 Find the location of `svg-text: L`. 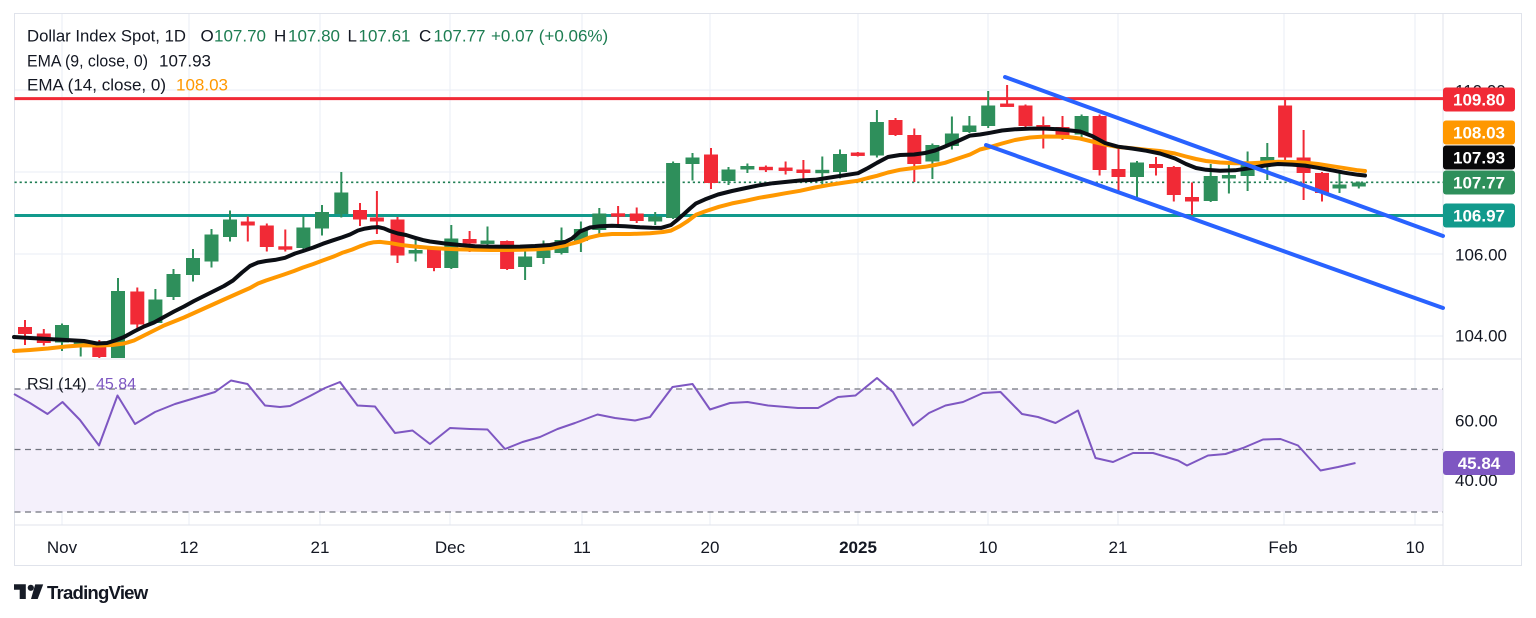

svg-text: L is located at coordinates (352, 36).